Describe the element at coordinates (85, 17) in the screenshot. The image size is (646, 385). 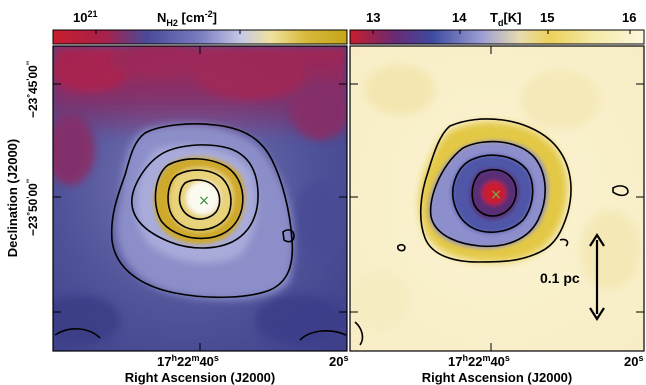
I see `left-colorbar-tick: 1021` at that location.